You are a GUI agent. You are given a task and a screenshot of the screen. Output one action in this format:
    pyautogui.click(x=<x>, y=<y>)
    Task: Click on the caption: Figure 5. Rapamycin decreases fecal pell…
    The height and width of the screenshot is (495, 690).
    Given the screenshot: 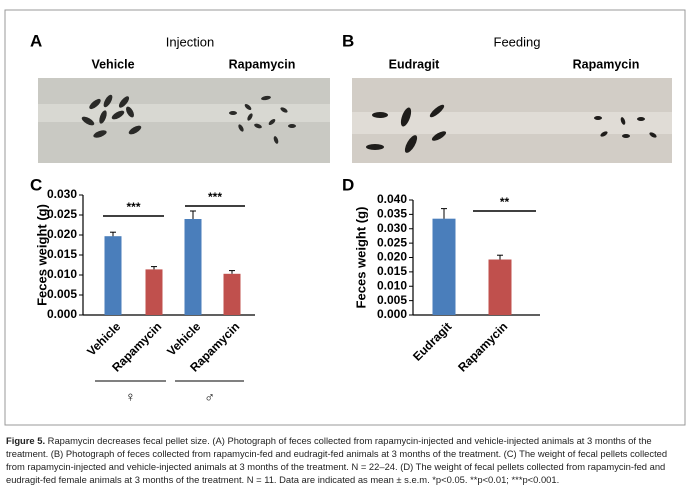 What is the action you would take?
    pyautogui.click(x=347, y=460)
    